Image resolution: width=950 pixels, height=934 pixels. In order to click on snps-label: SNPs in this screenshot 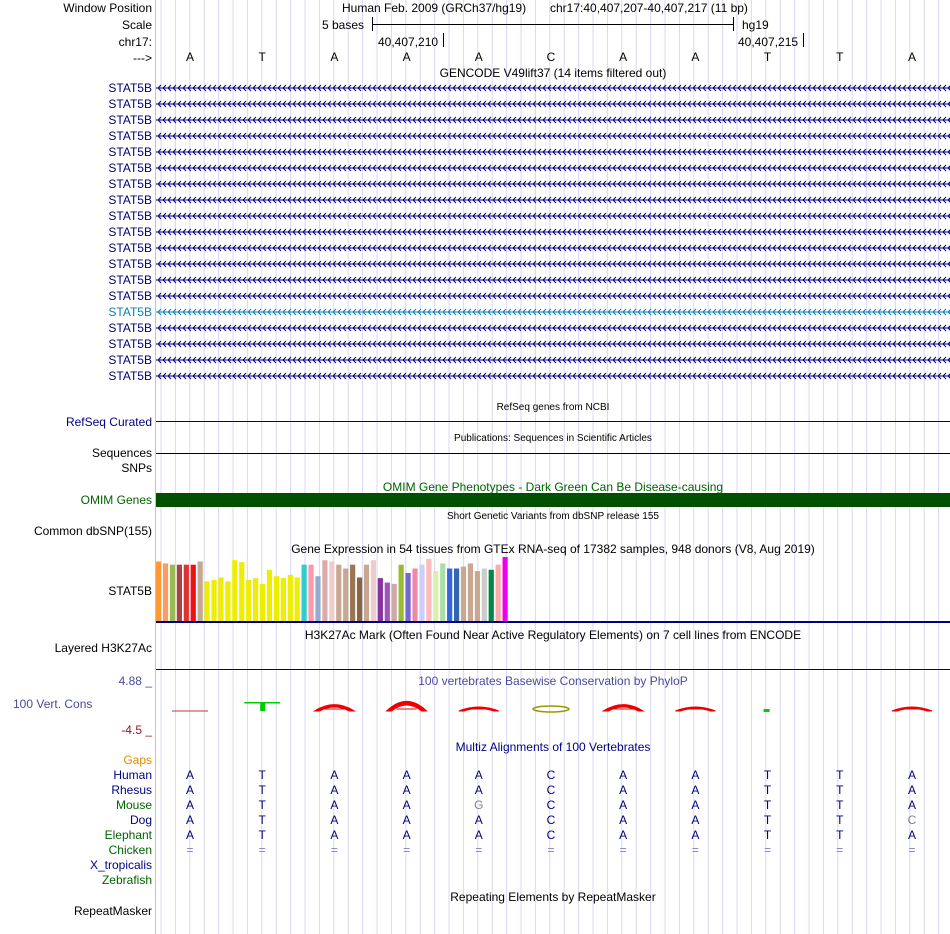, I will do `click(136, 468)`.